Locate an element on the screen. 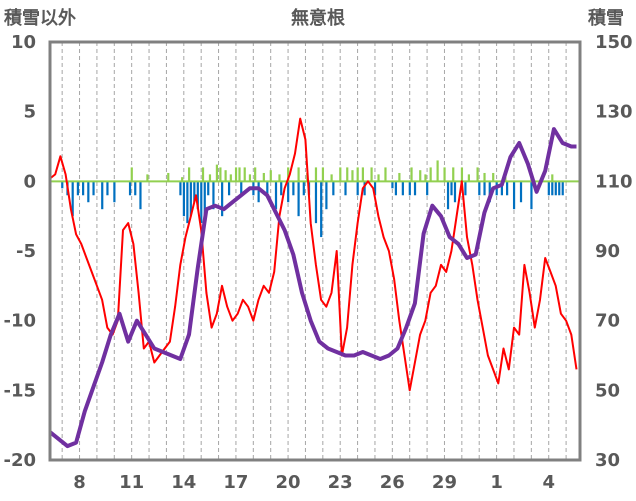 The width and height of the screenshot is (636, 501). x-tick-label: 14 is located at coordinates (183, 482).